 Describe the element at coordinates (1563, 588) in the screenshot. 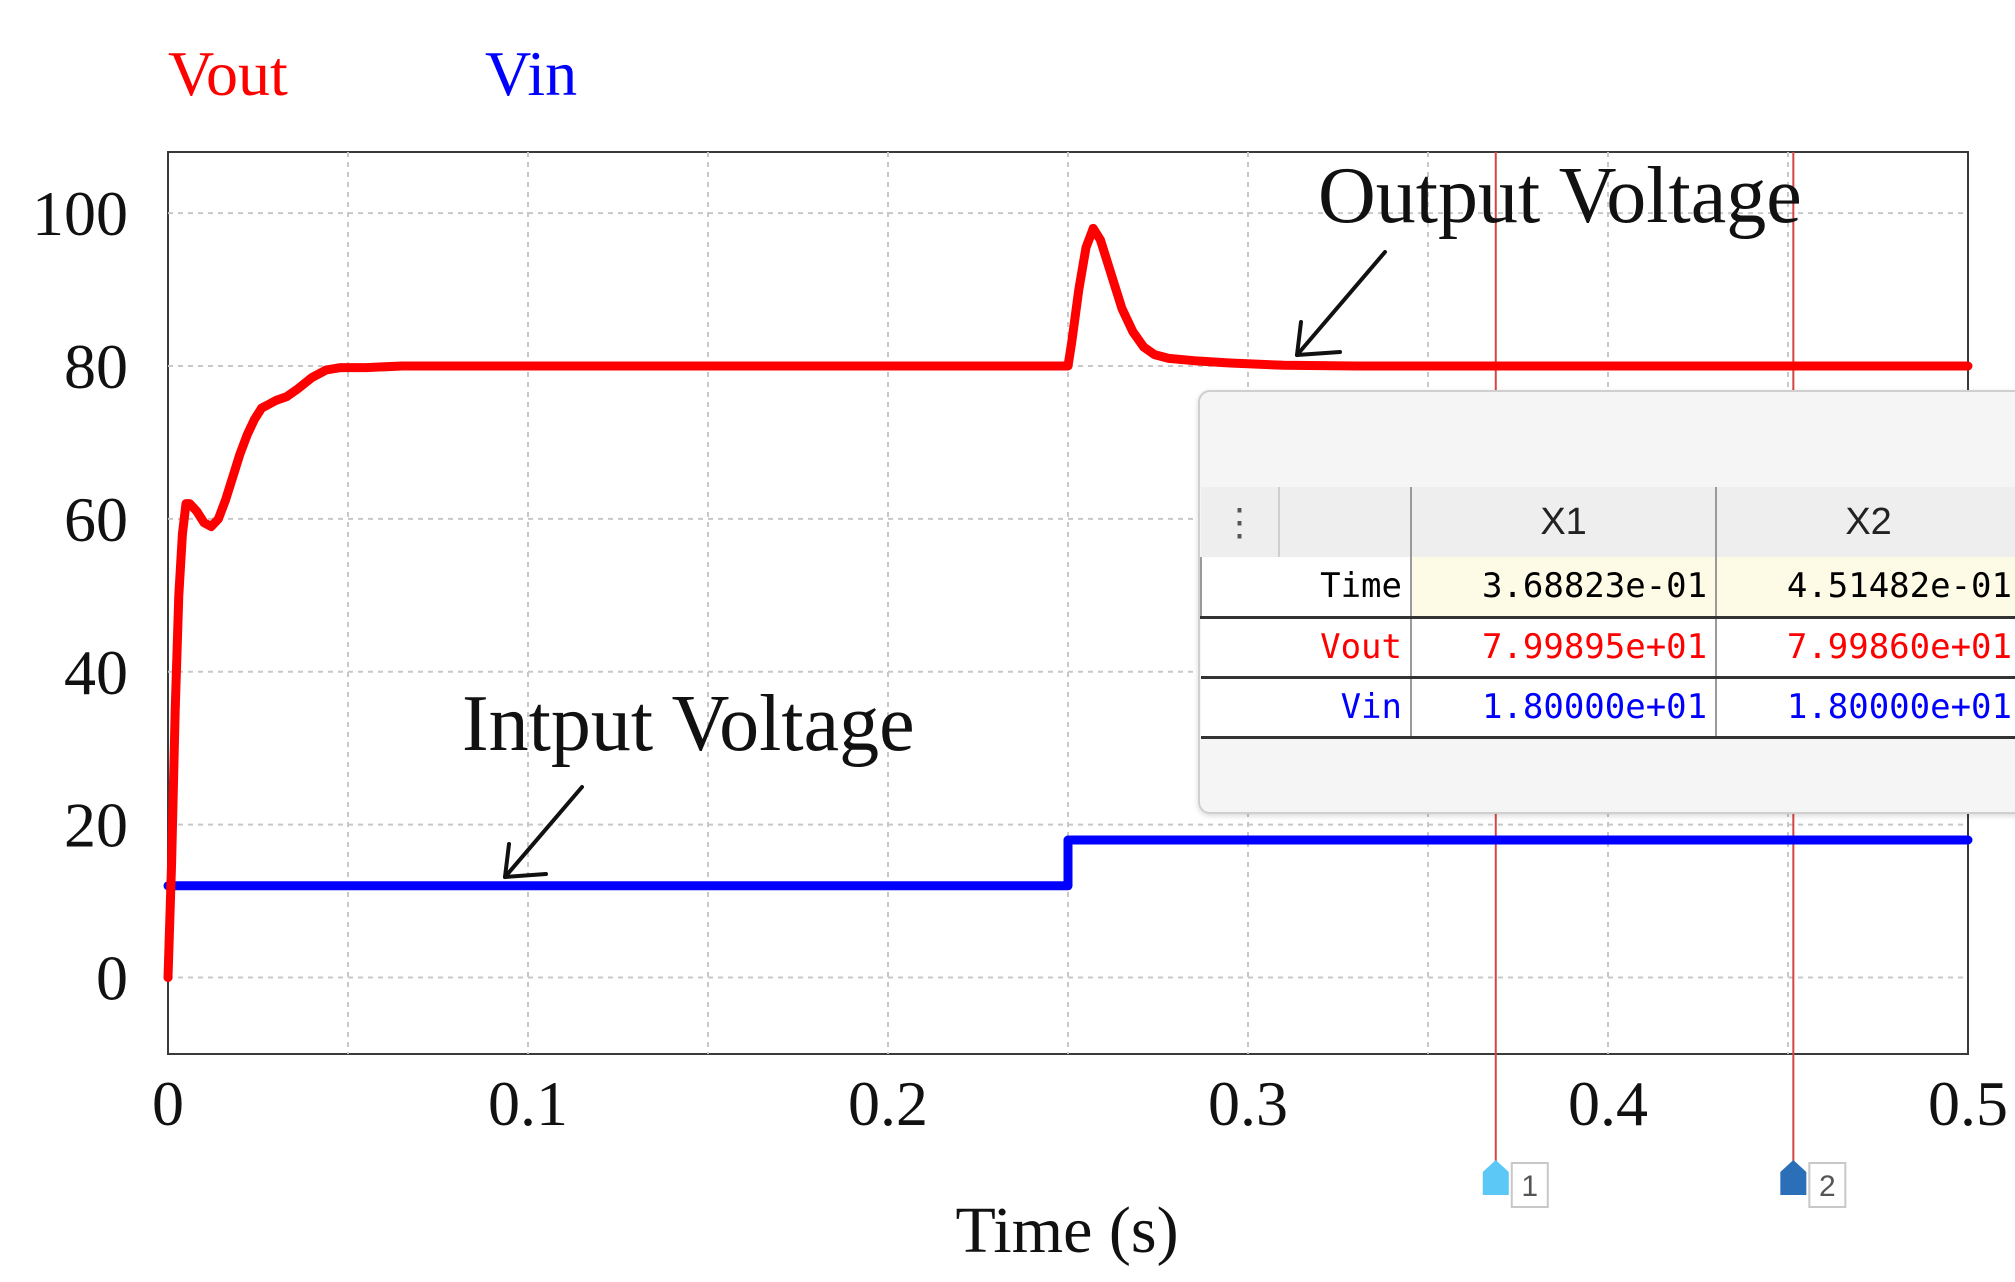

I see `cell-time-x1: 3.68823e-01` at that location.